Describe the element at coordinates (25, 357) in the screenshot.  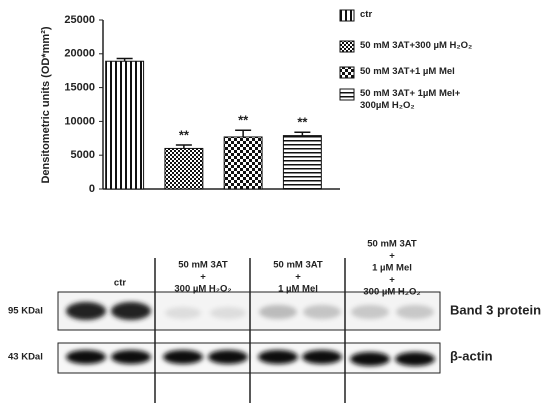
I see `marker-size: 43 KDal` at that location.